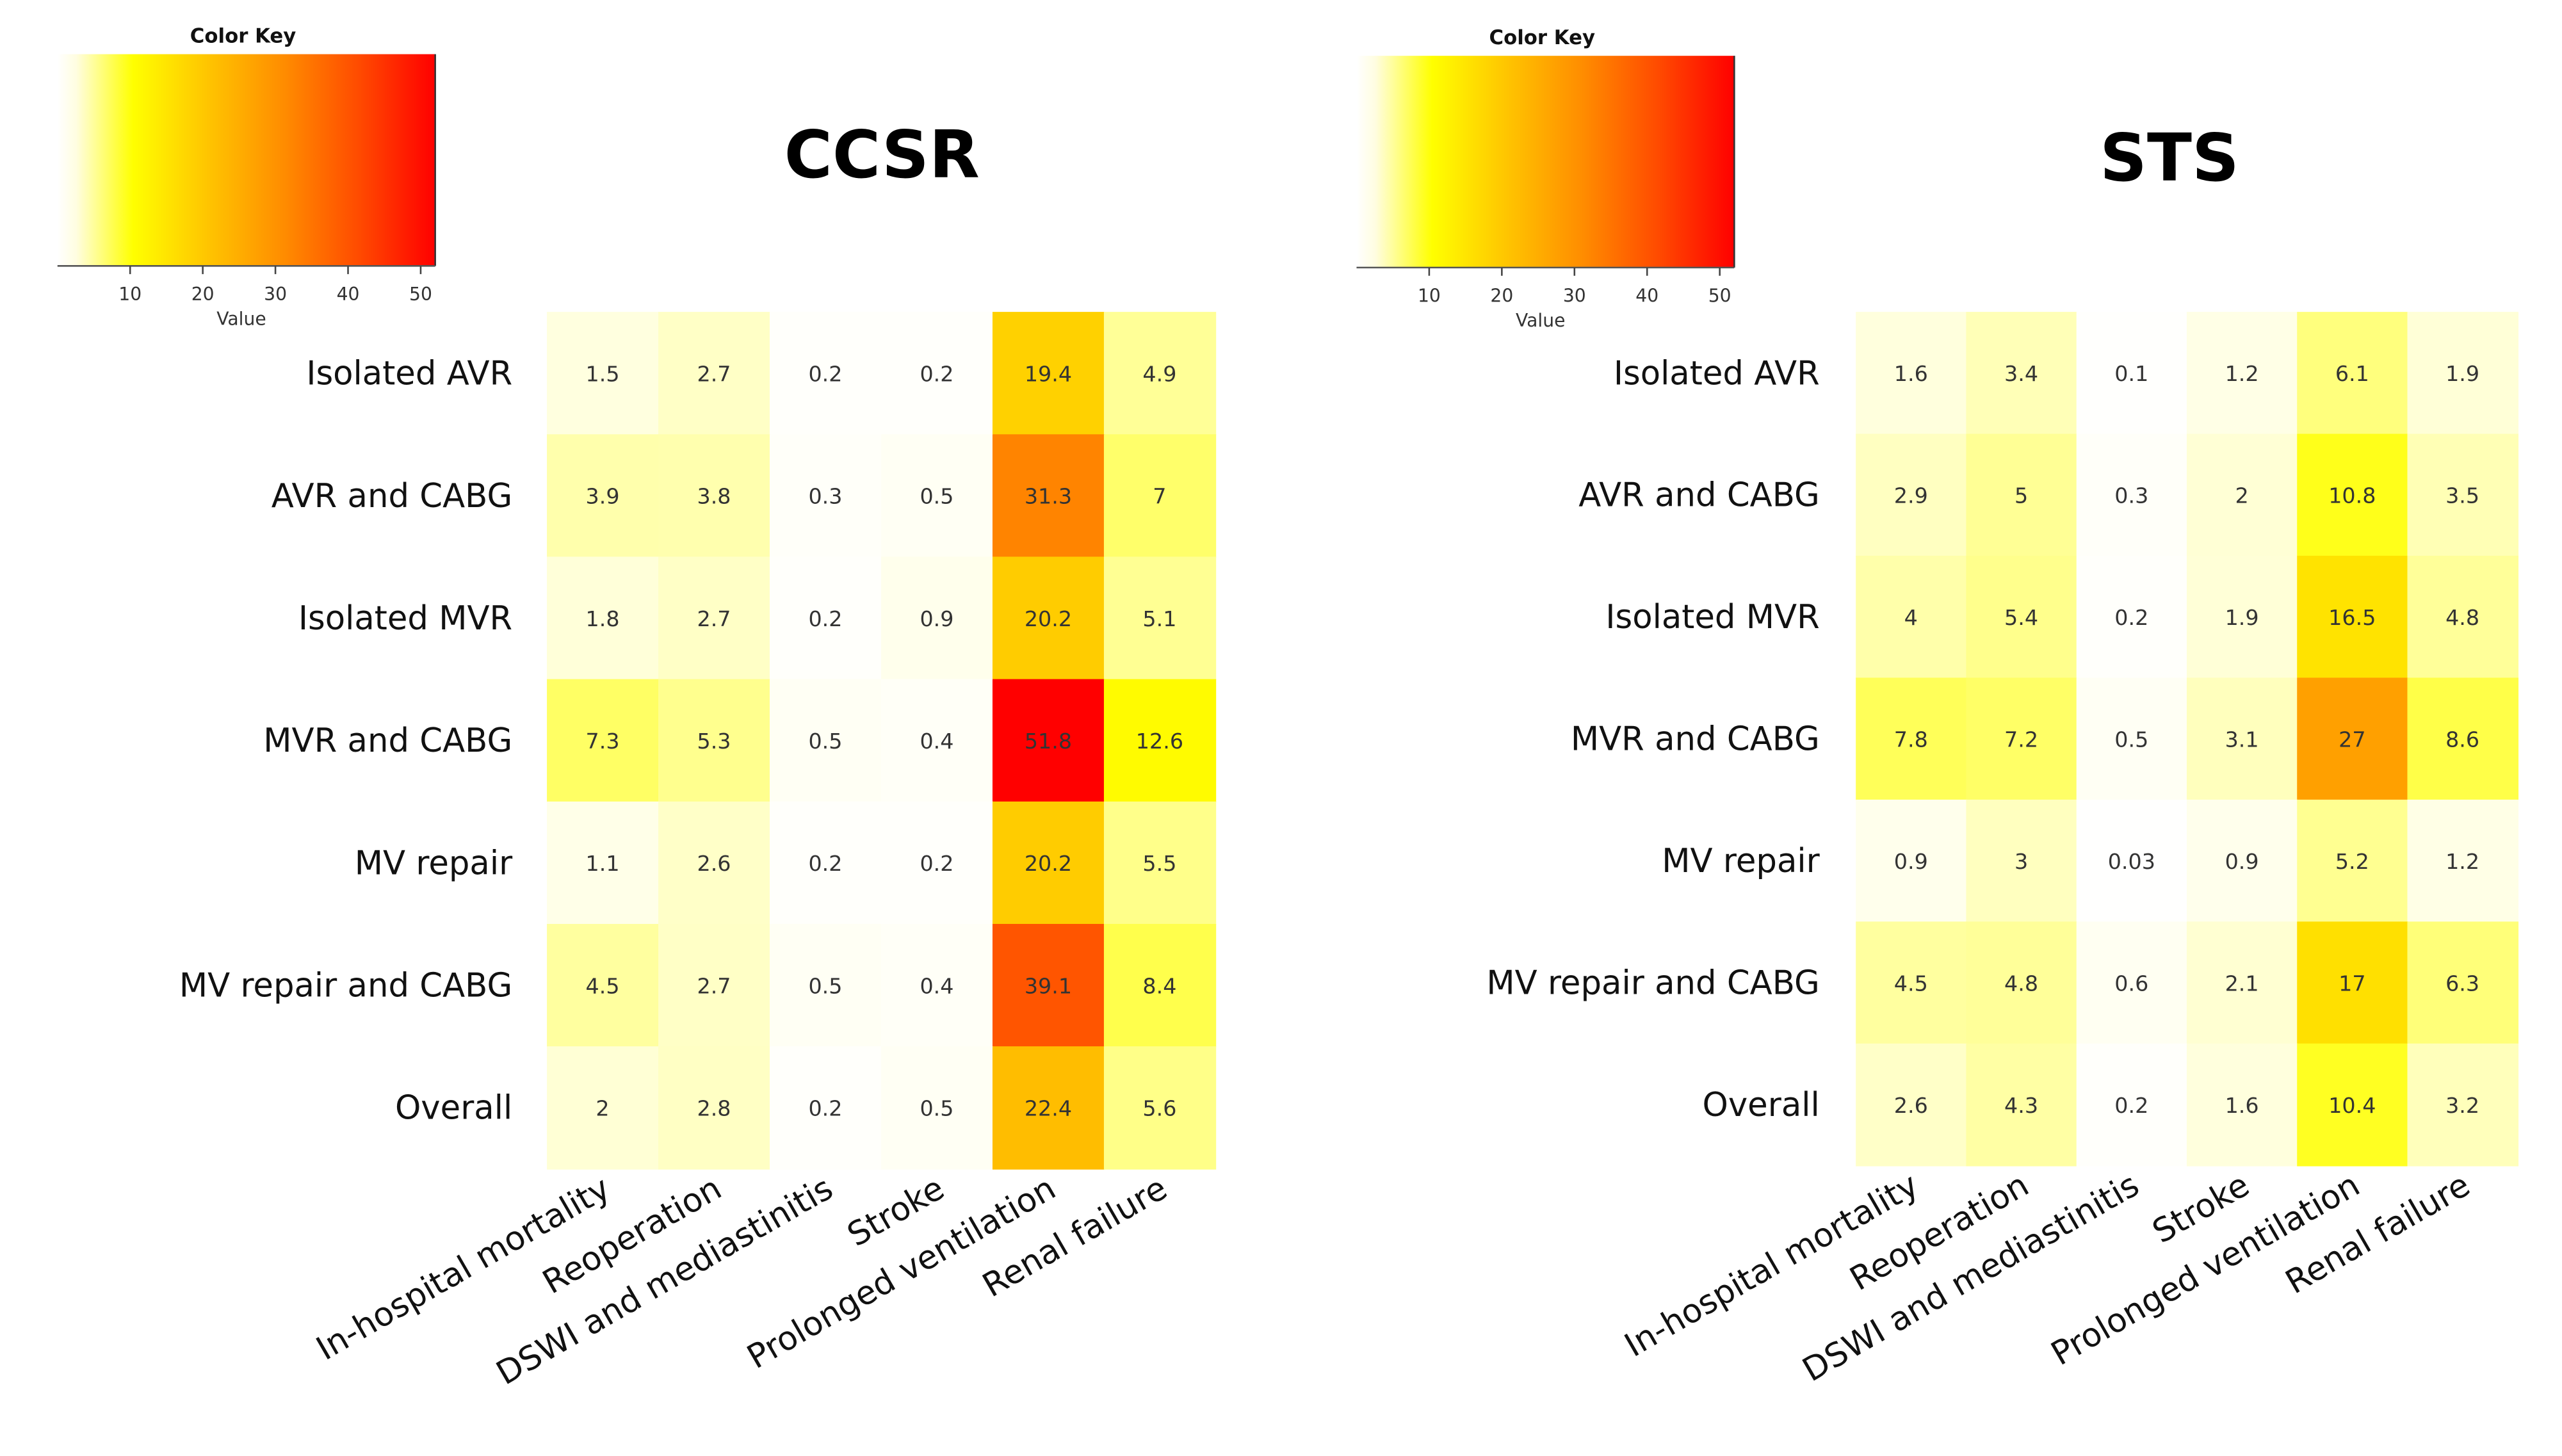 This screenshot has height=1456, width=2562. What do you see at coordinates (2131, 861) in the screenshot?
I see `cell-value: 0.03` at bounding box center [2131, 861].